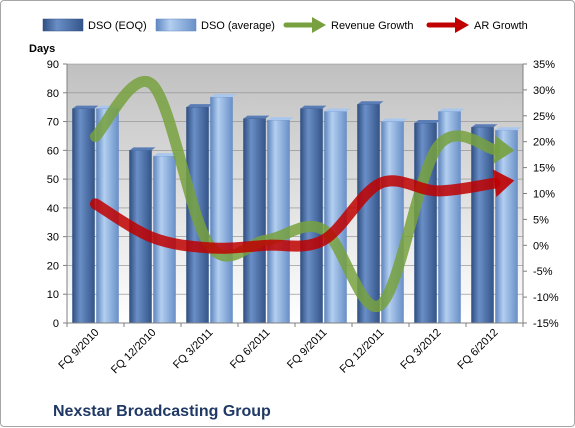  What do you see at coordinates (447, 25) in the screenshot?
I see `legend-swatch-ar-growth` at bounding box center [447, 25].